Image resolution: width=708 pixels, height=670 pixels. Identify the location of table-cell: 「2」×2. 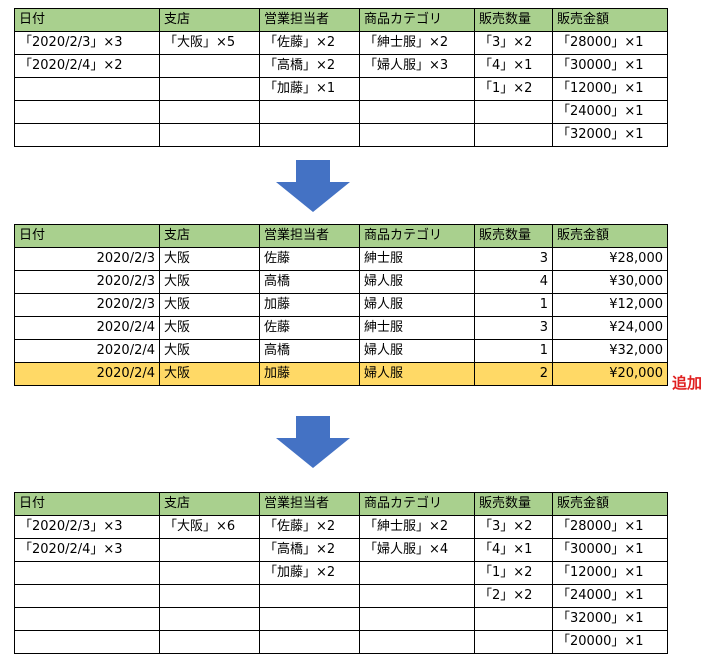
(513, 596).